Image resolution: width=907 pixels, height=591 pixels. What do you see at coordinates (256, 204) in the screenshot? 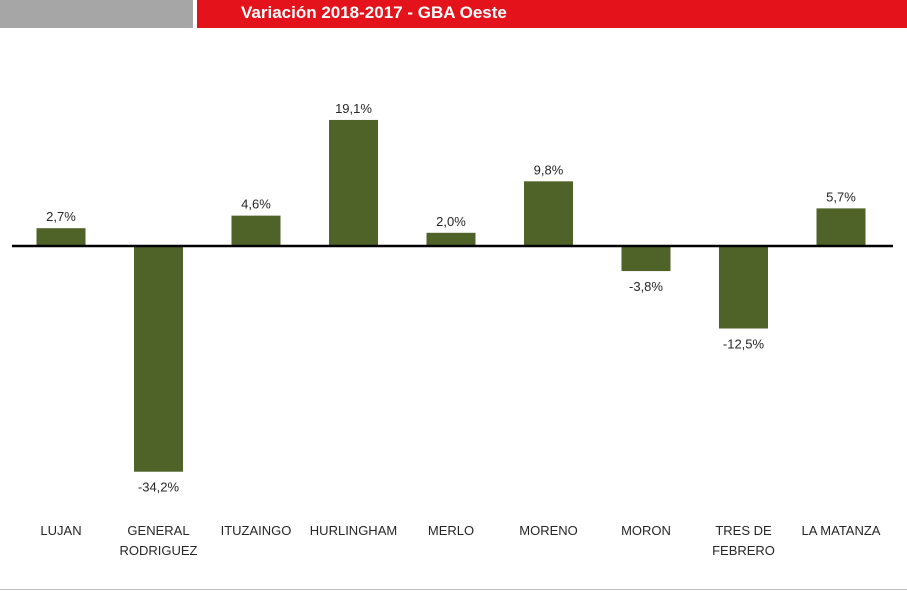
I see `data-label: 4,6%` at bounding box center [256, 204].